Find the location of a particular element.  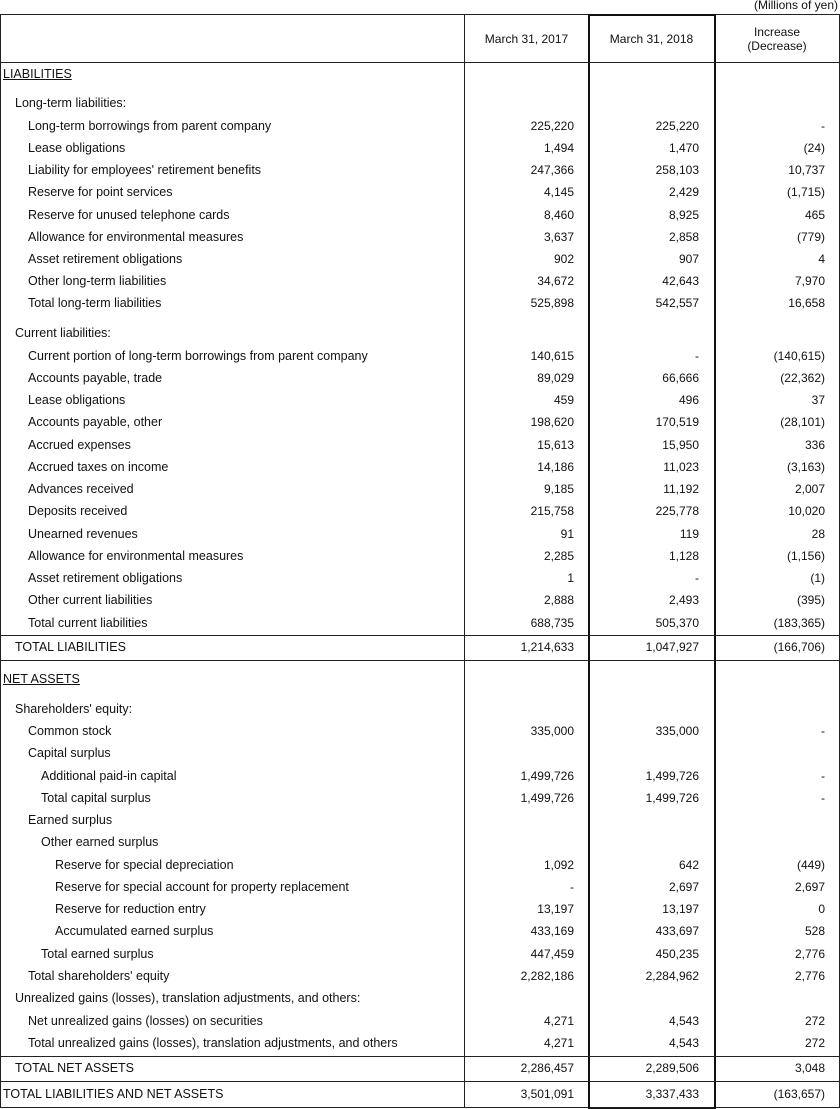

row-label: Reserve for special depreciation is located at coordinates (144, 865).